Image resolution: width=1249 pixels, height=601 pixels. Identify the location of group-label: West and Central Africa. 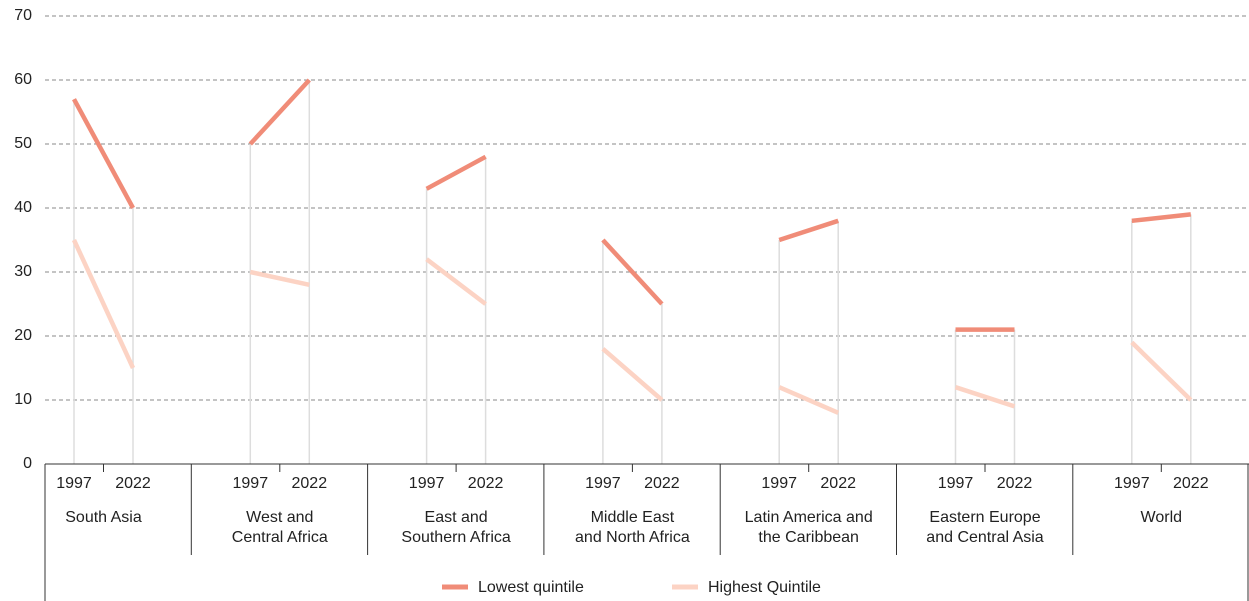
(279, 527).